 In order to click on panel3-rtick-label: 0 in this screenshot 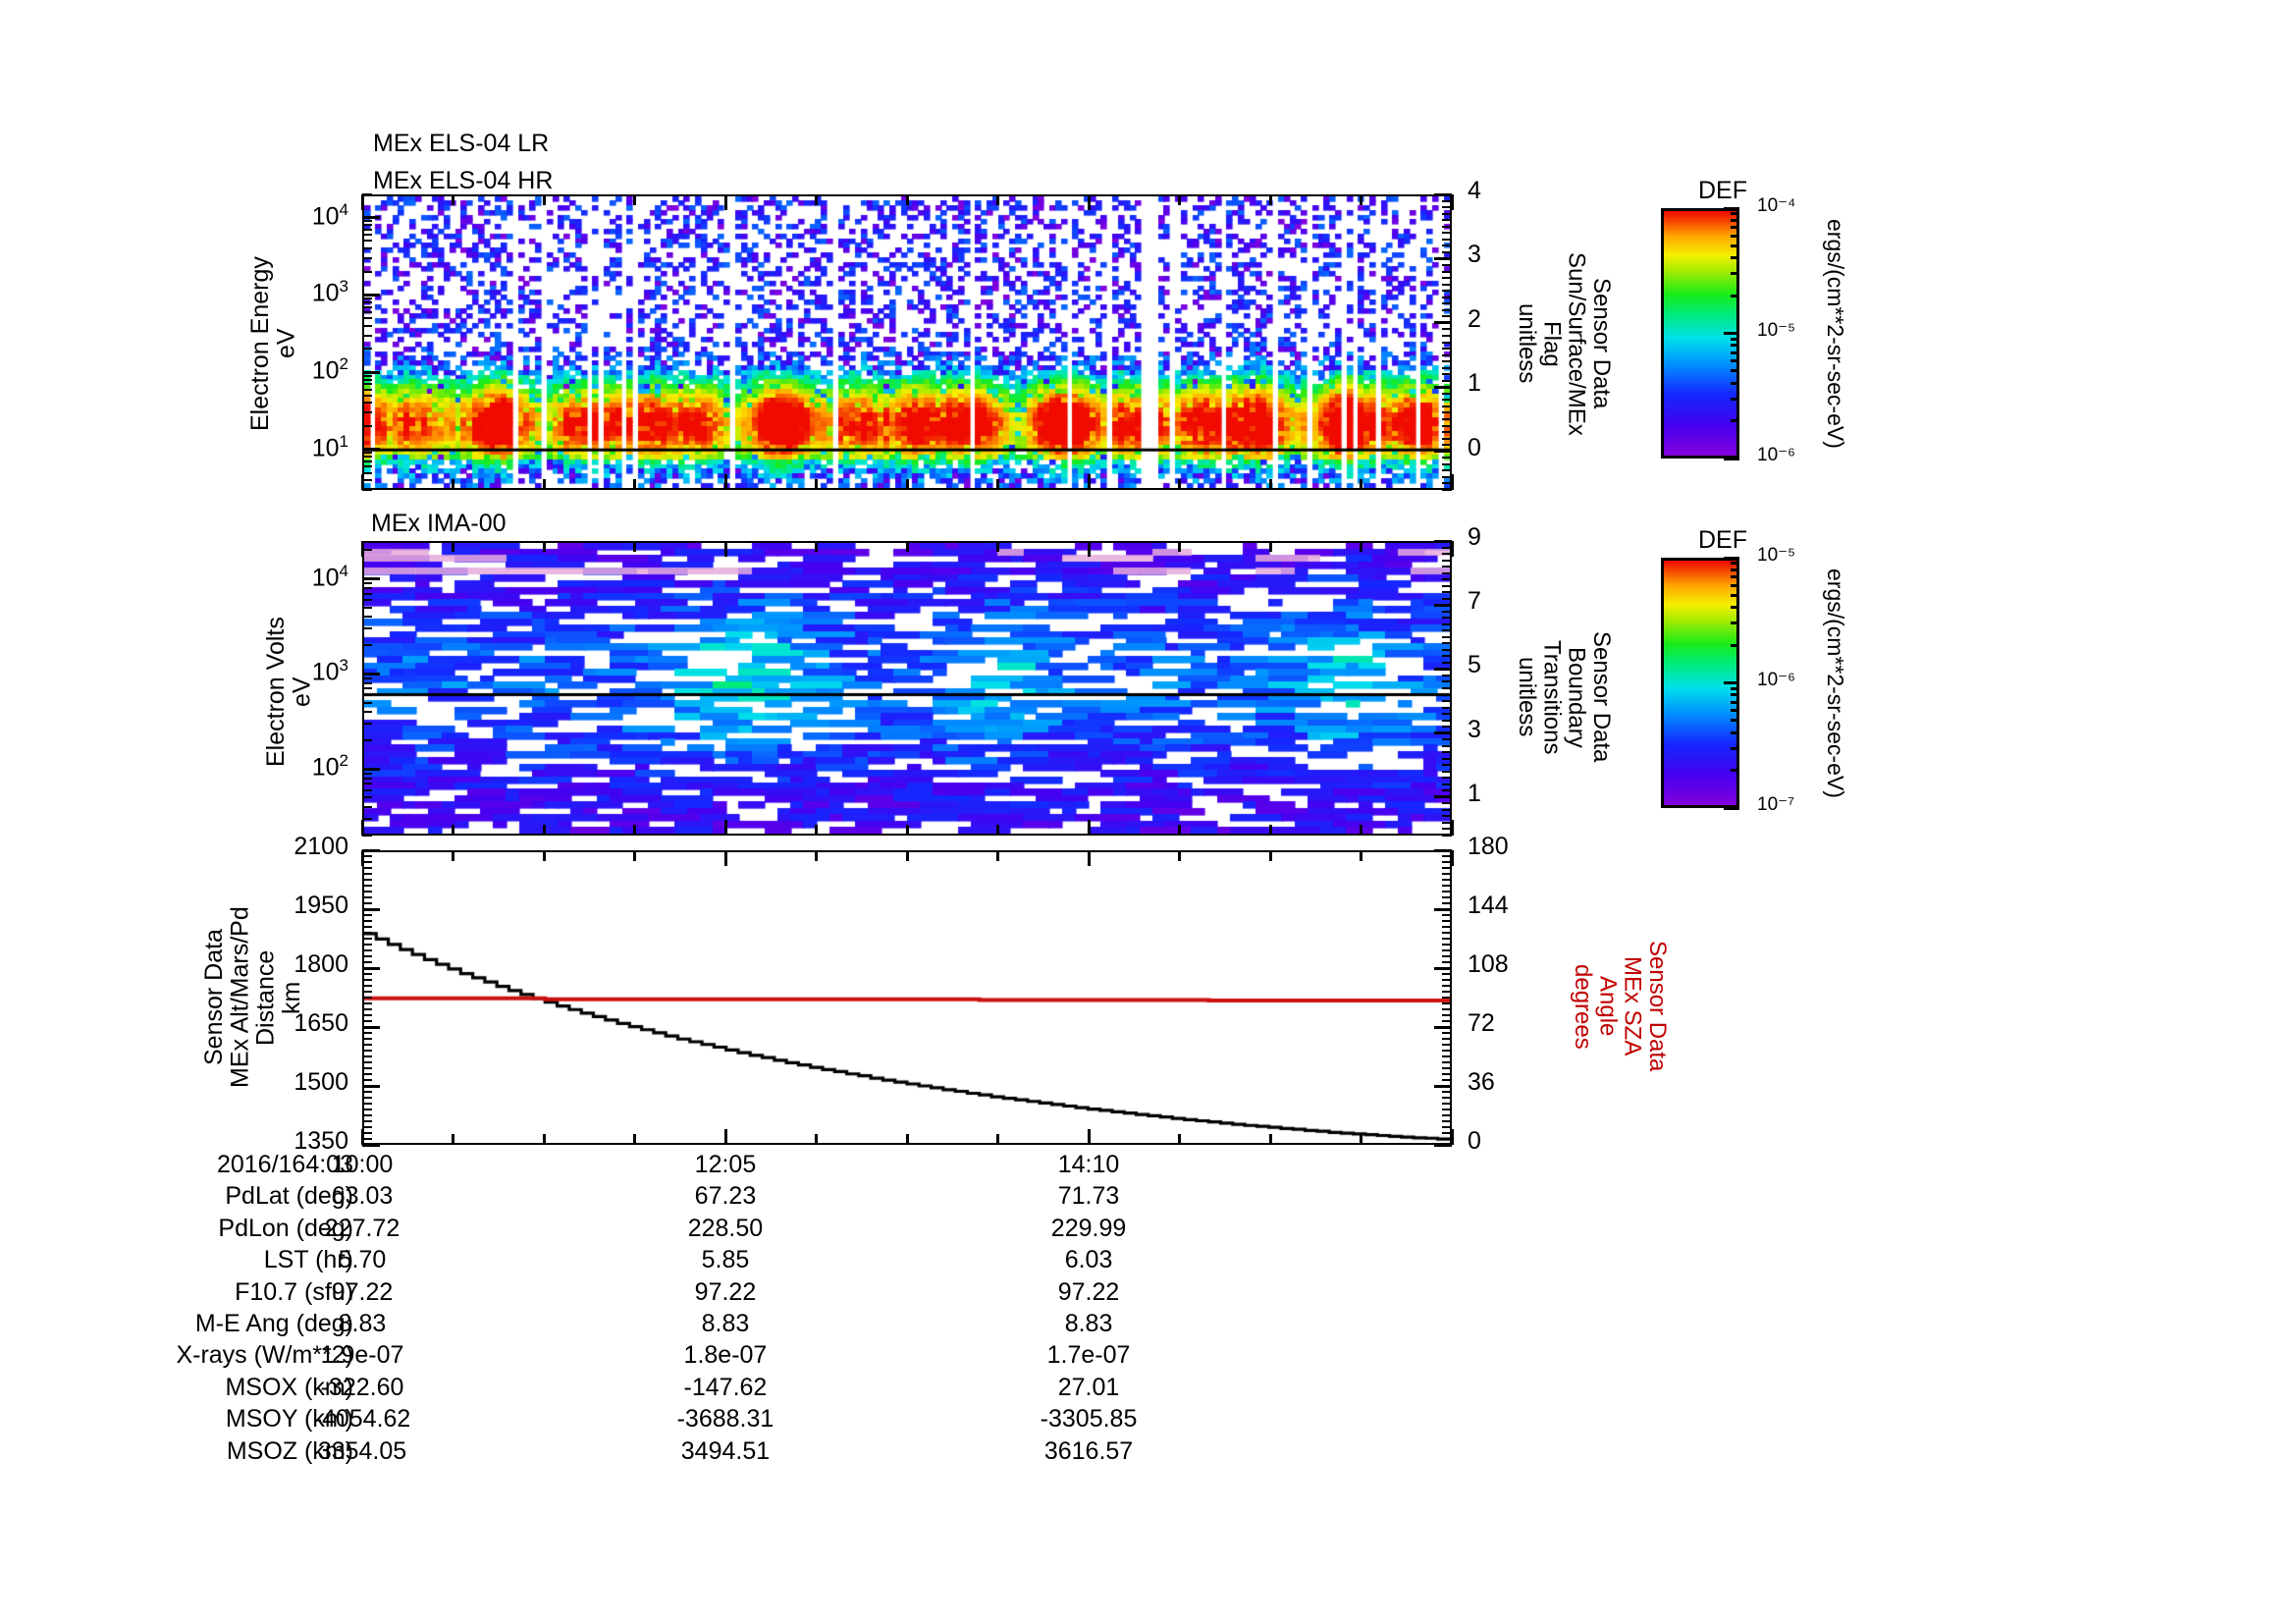, I will do `click(1474, 1141)`.